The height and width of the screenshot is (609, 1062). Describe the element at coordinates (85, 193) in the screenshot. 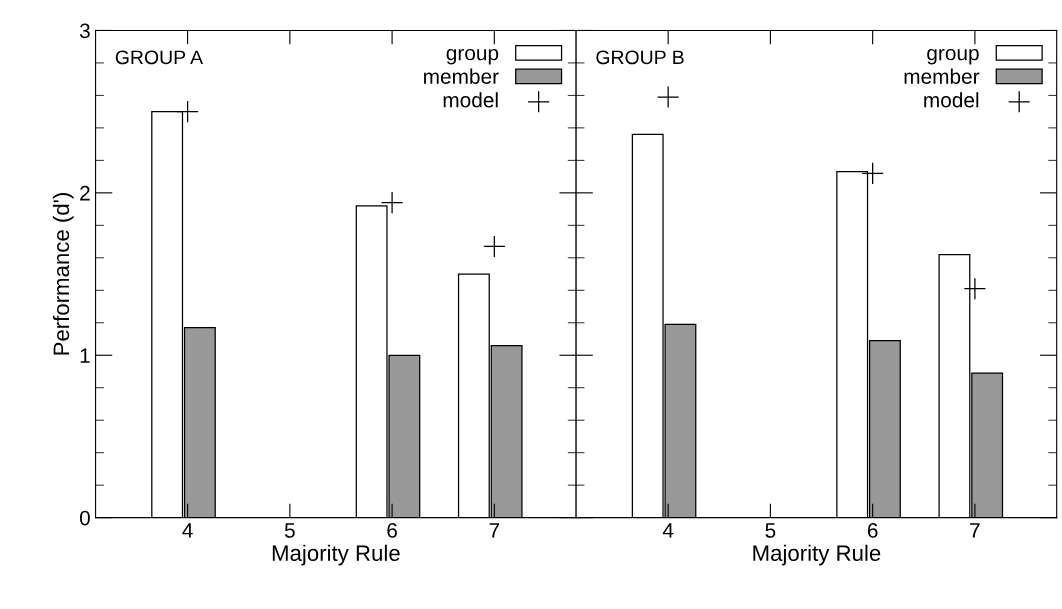

I see `y-tick-label: 2` at that location.